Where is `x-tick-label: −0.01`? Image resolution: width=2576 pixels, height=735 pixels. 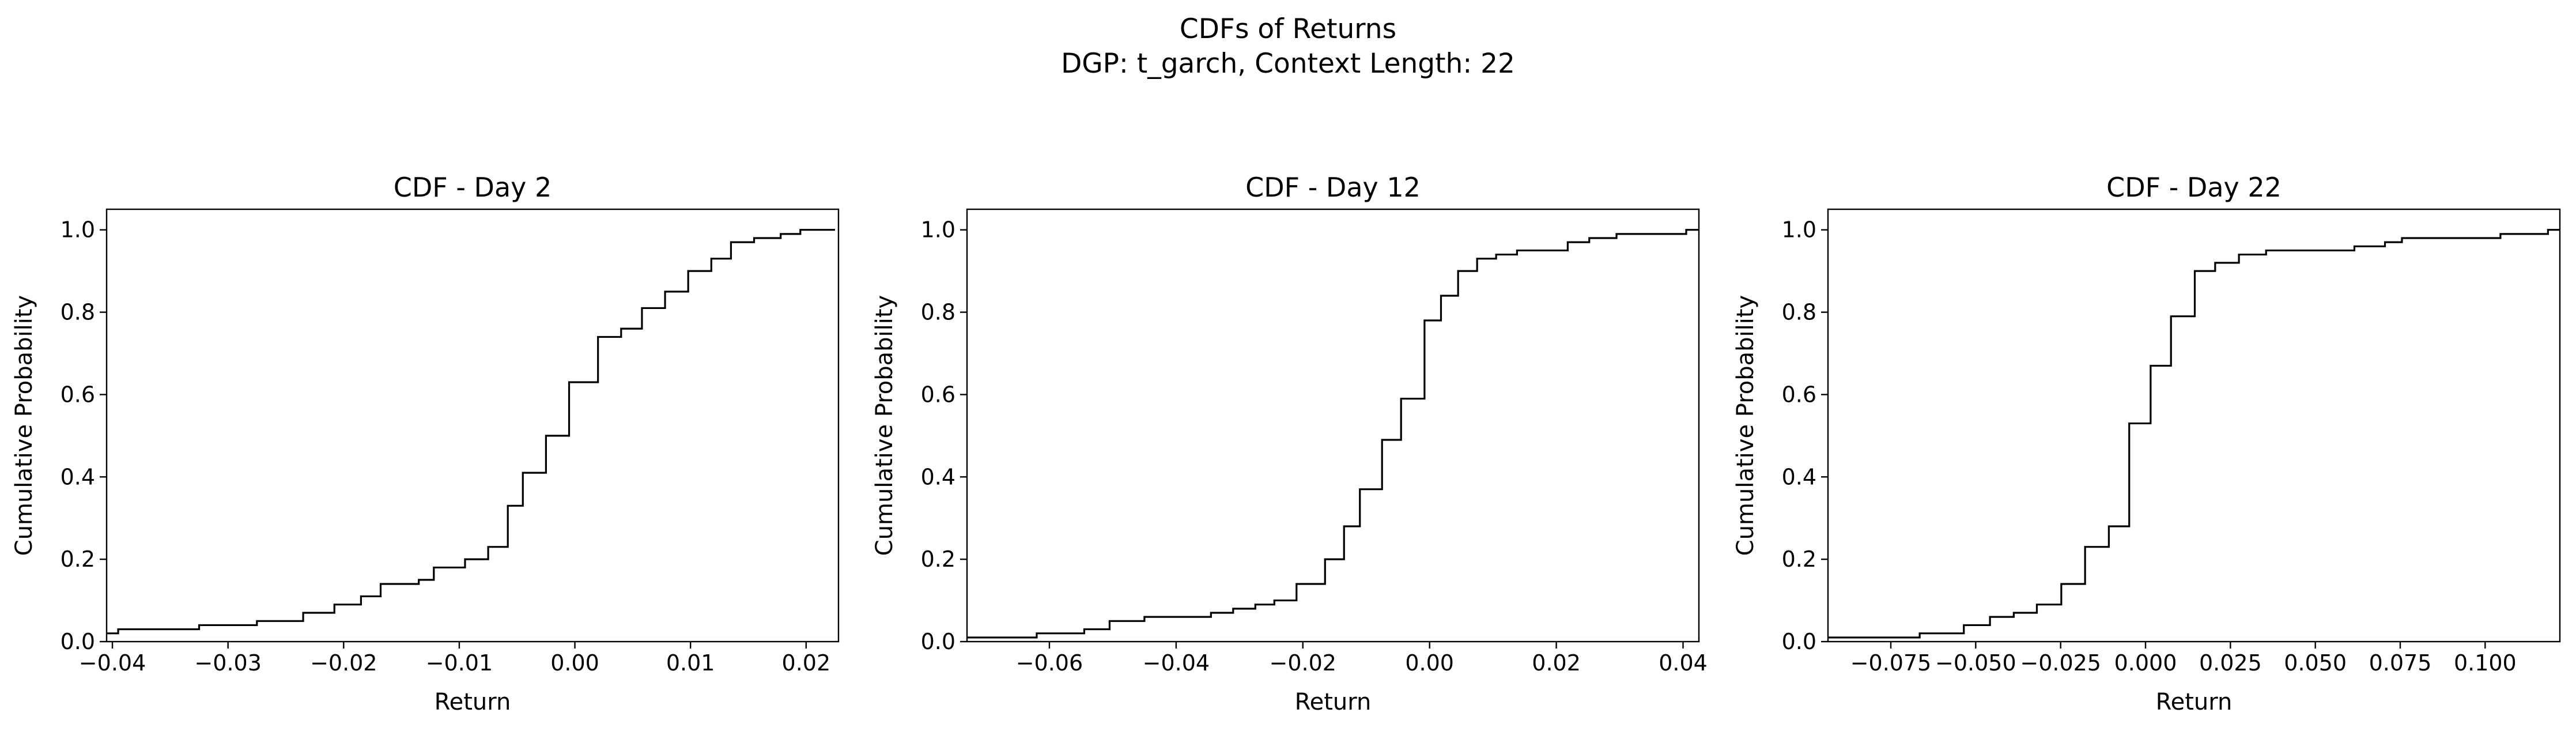 x-tick-label: −0.01 is located at coordinates (459, 663).